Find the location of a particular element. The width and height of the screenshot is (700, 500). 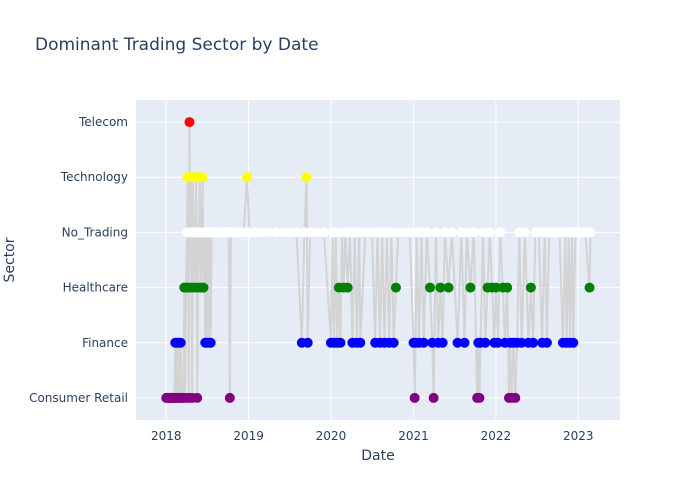

y-tick-label: Technology is located at coordinates (94, 177).